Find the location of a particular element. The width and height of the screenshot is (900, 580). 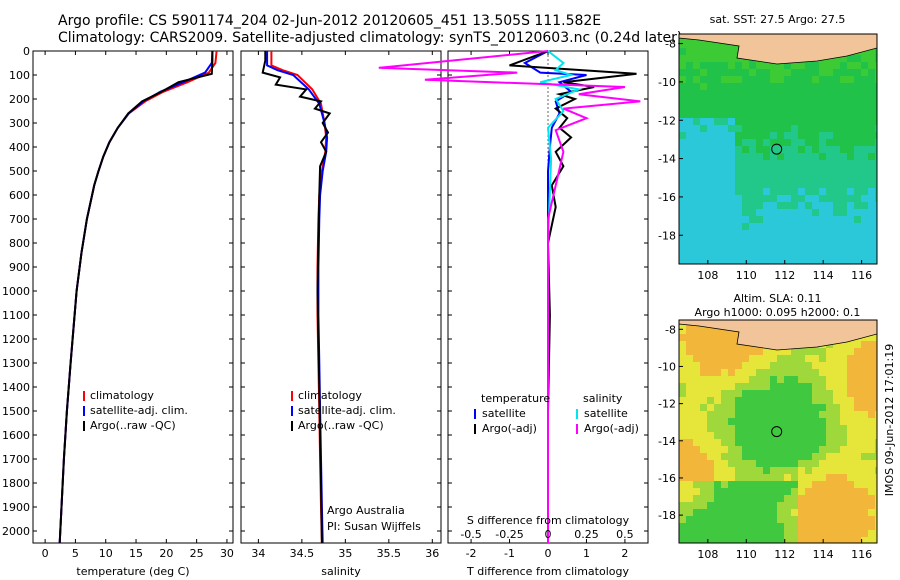

x-tick-label: 2 is located at coordinates (624, 553).